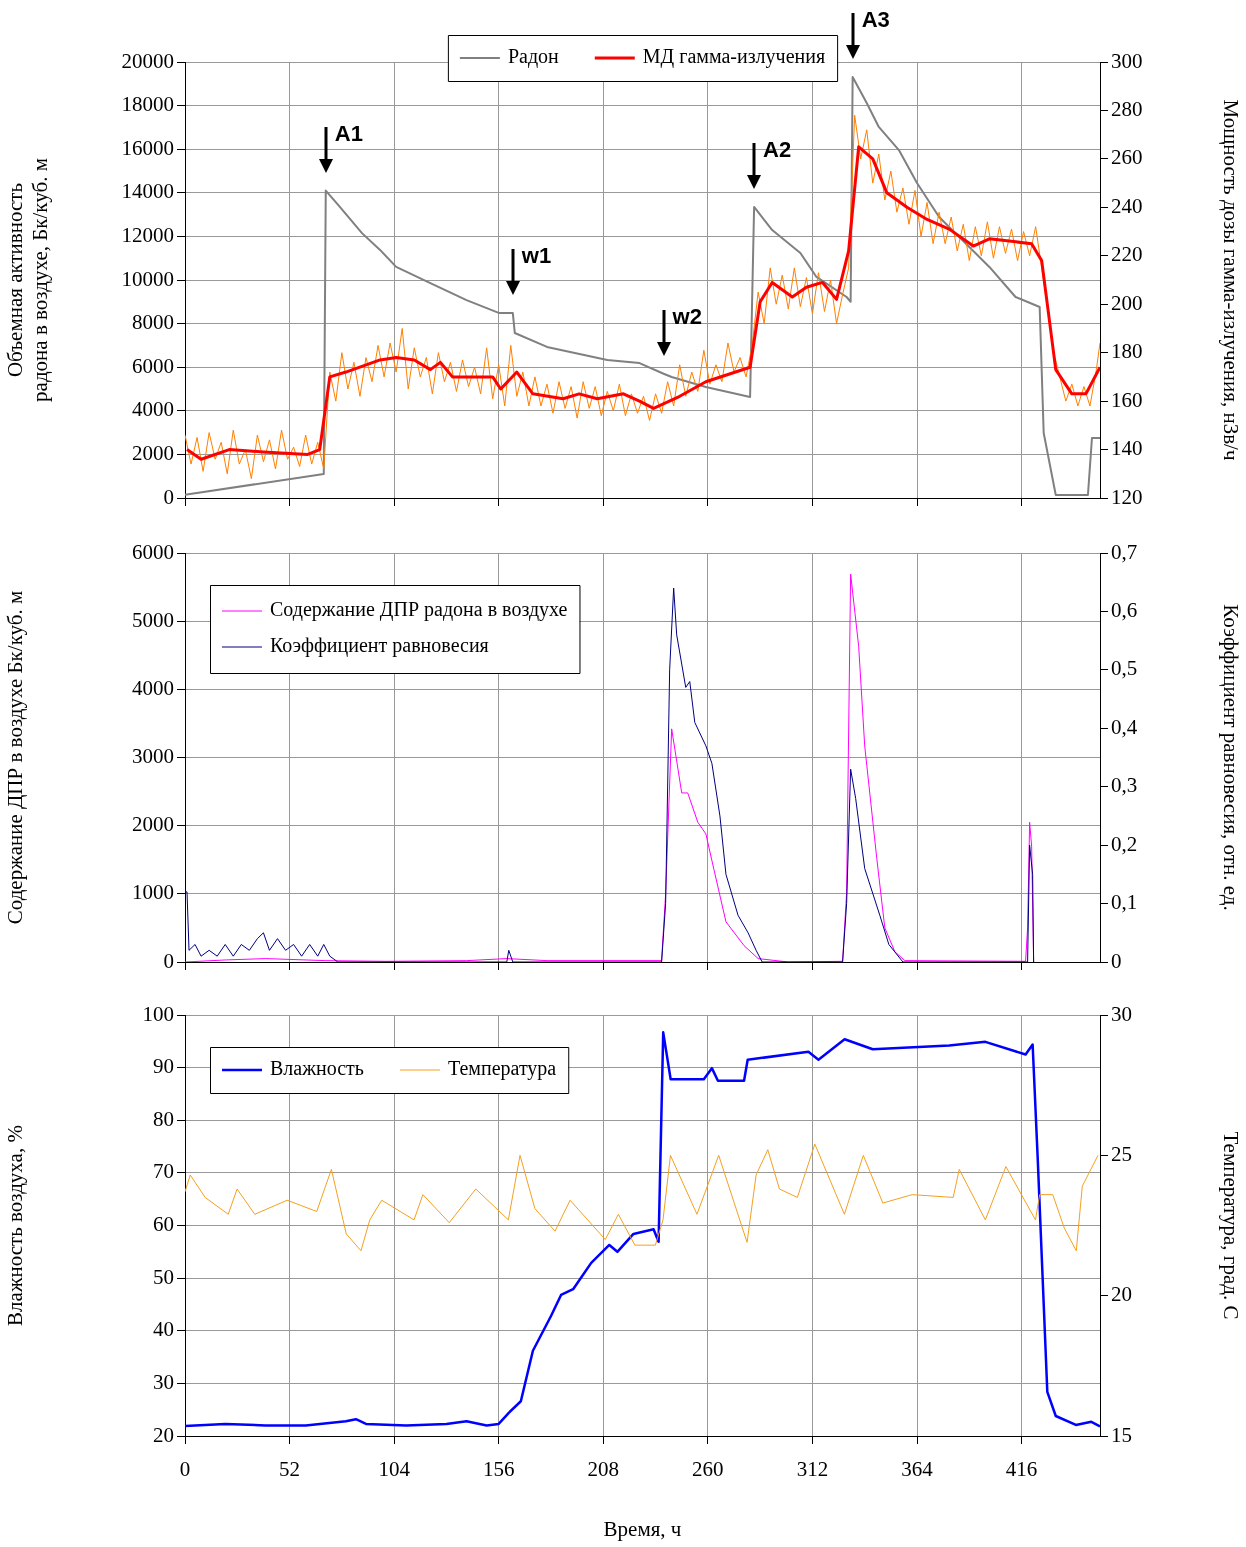 This screenshot has width=1246, height=1547. Describe the element at coordinates (777, 150) in the screenshot. I see `annotation: A2` at that location.